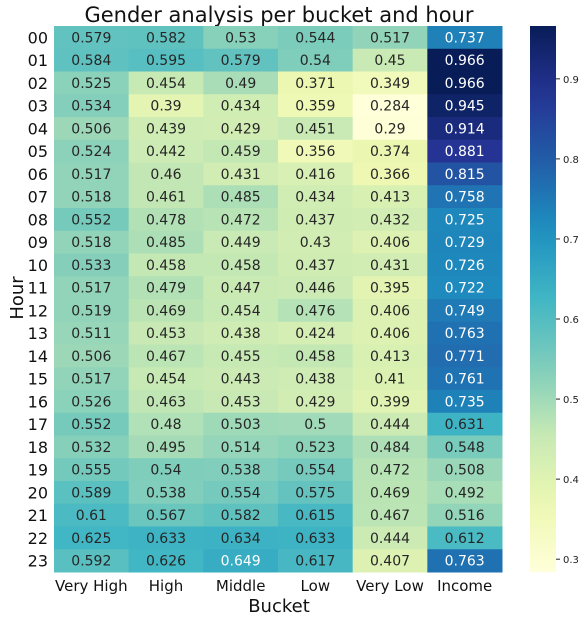 This screenshot has height=622, width=587. I want to click on cell-value-label: 0.503, so click(241, 425).